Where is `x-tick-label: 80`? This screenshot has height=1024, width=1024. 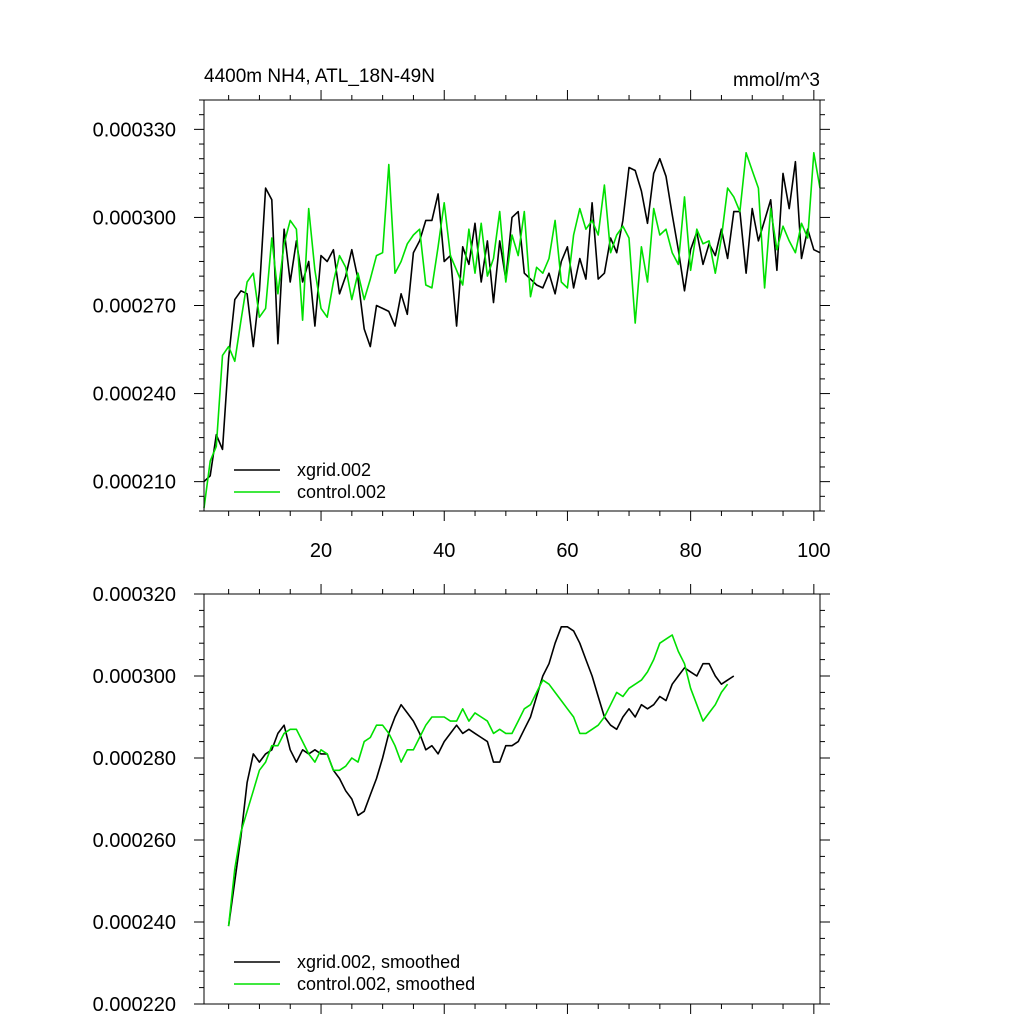
x-tick-label: 80 is located at coordinates (691, 551).